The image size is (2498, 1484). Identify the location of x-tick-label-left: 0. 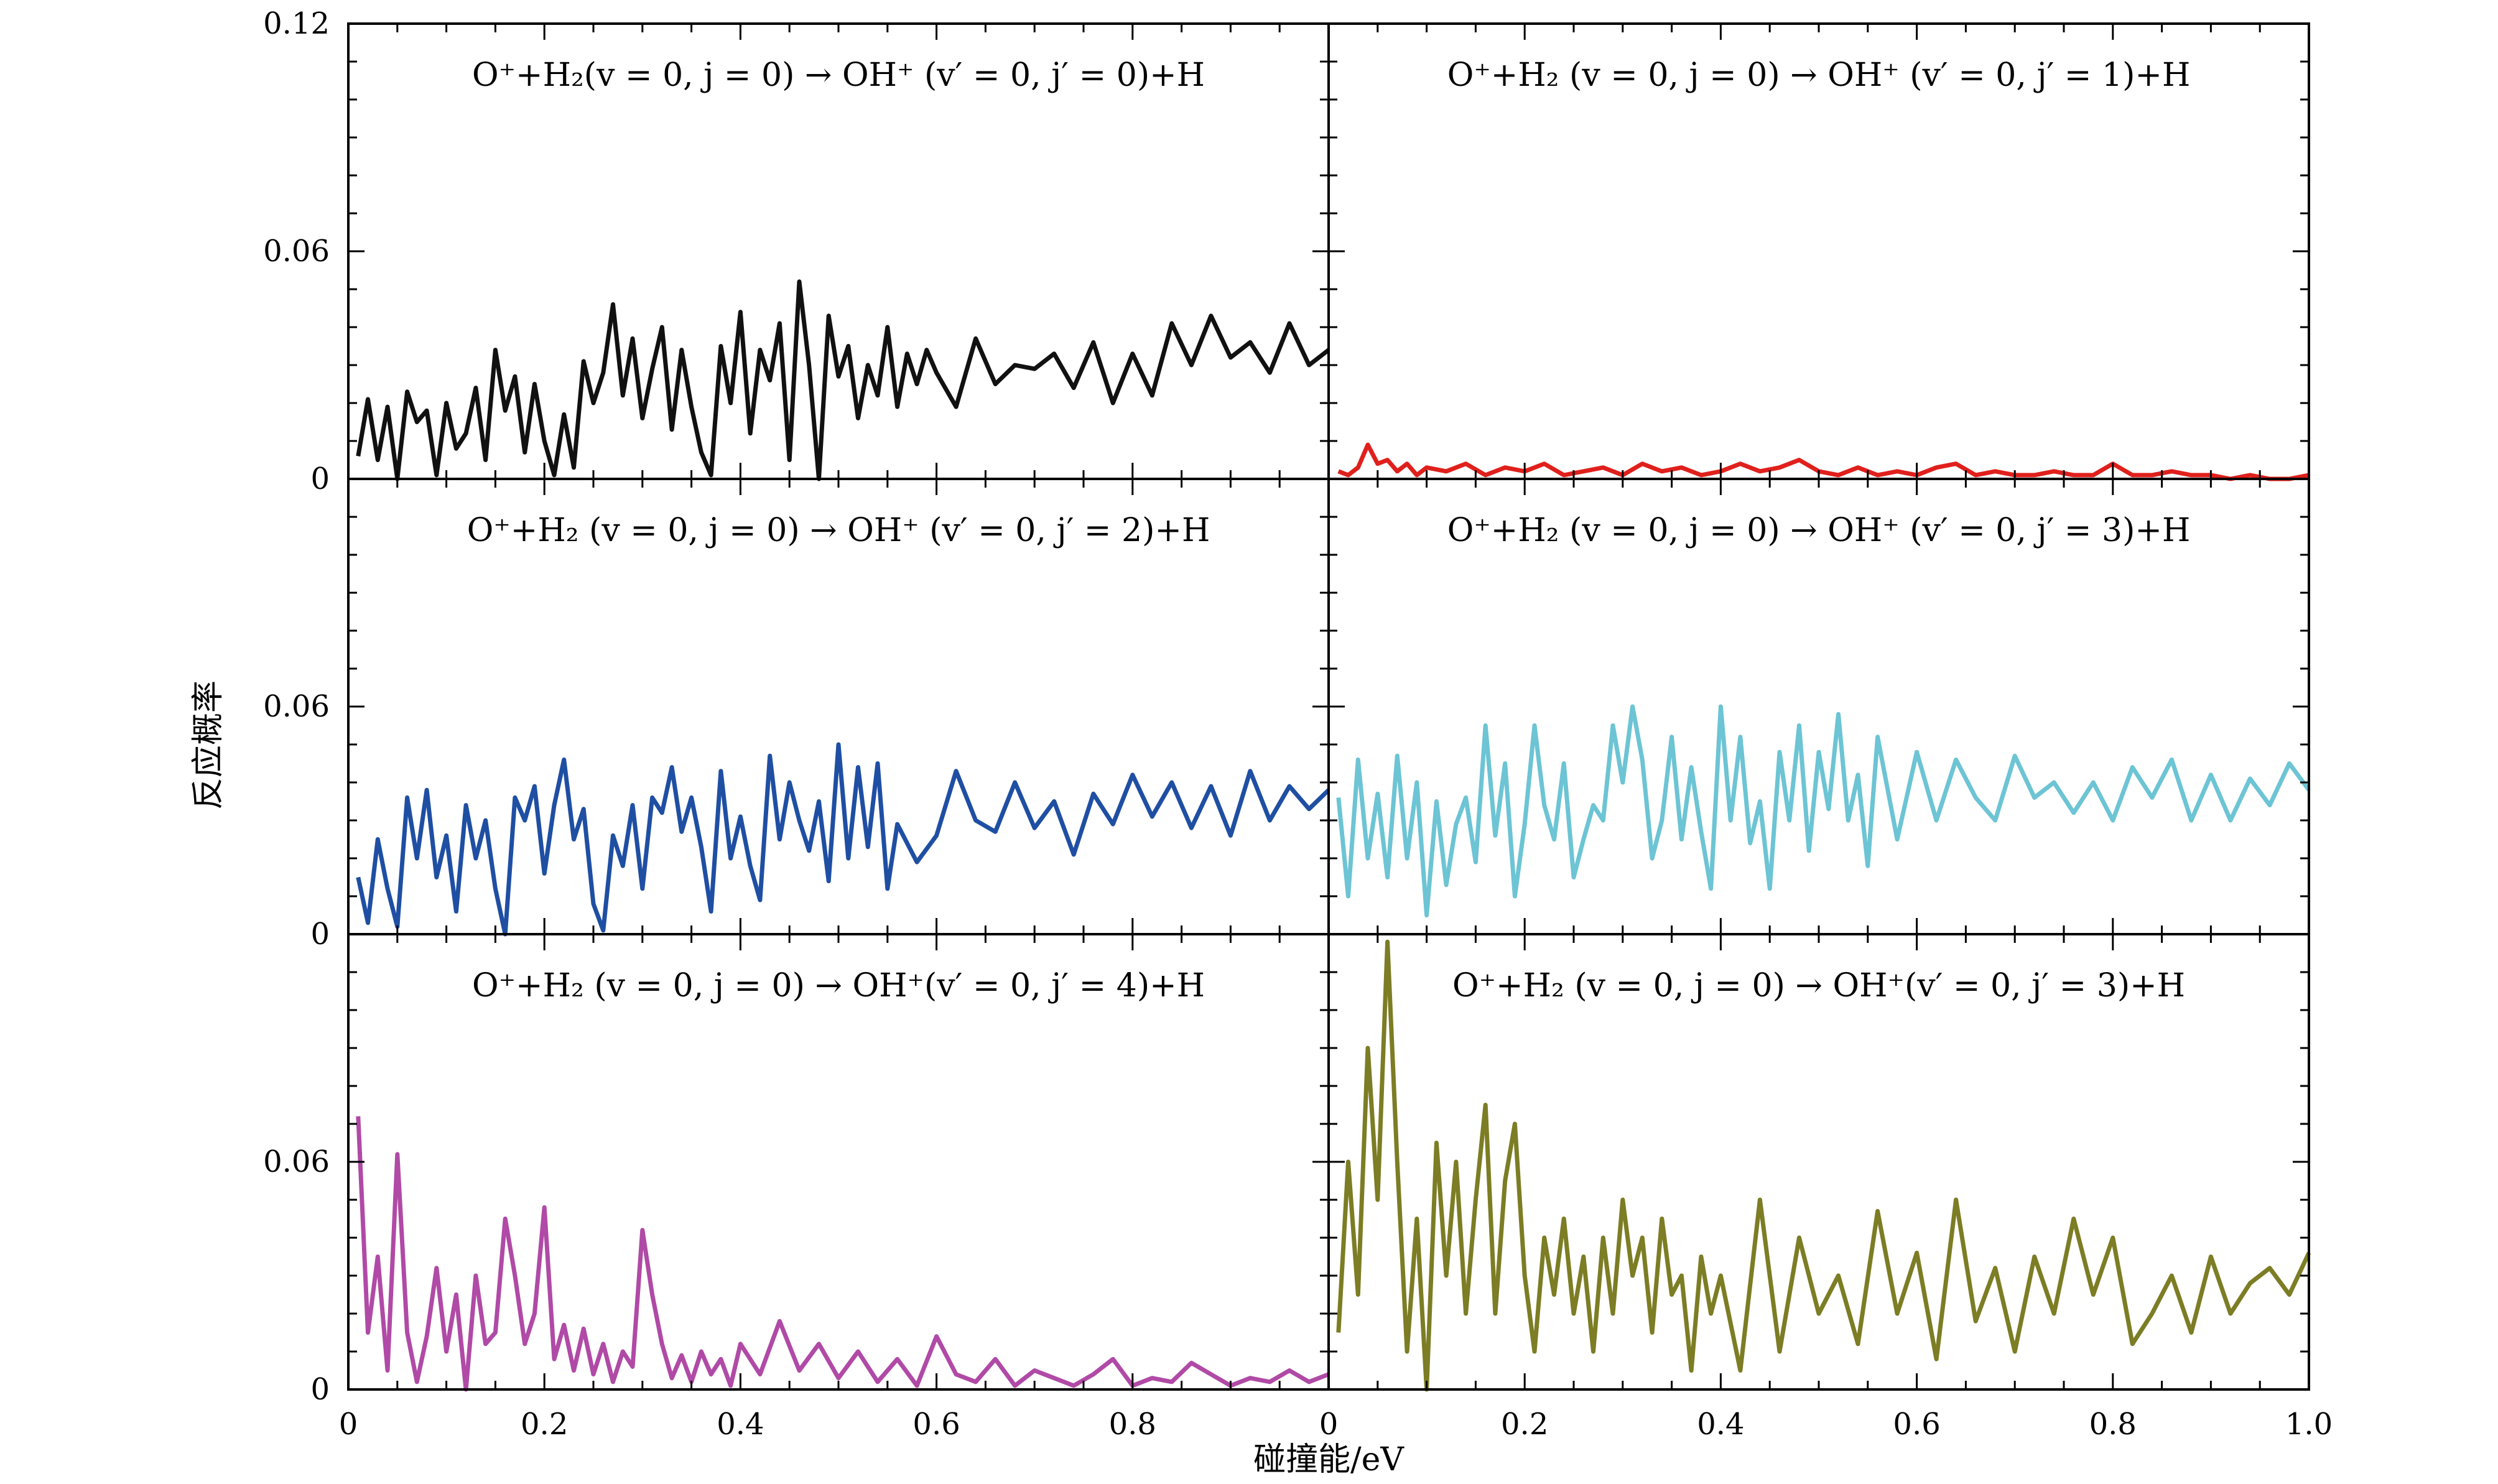
(348, 1424).